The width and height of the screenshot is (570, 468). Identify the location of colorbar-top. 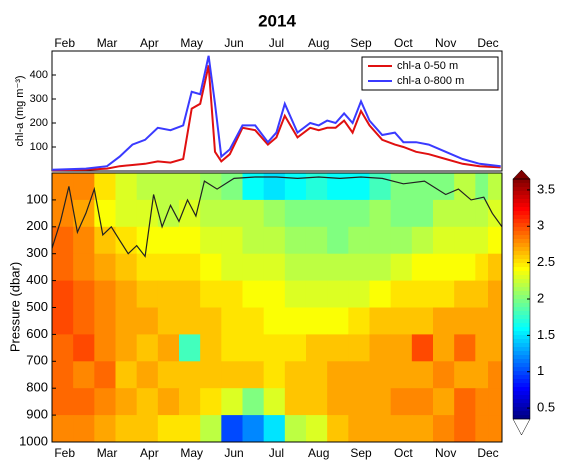
(521, 174).